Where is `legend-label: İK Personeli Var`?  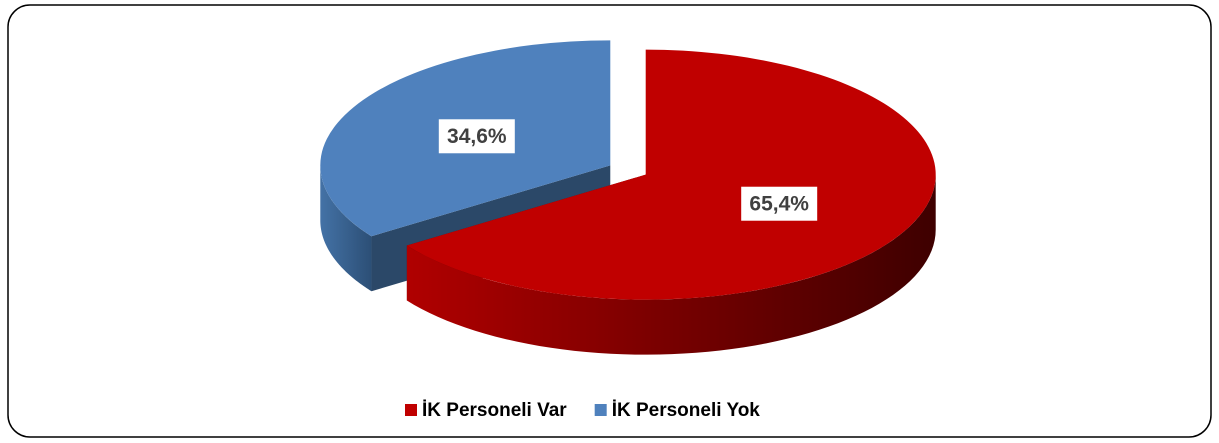 legend-label: İK Personeli Var is located at coordinates (494, 410).